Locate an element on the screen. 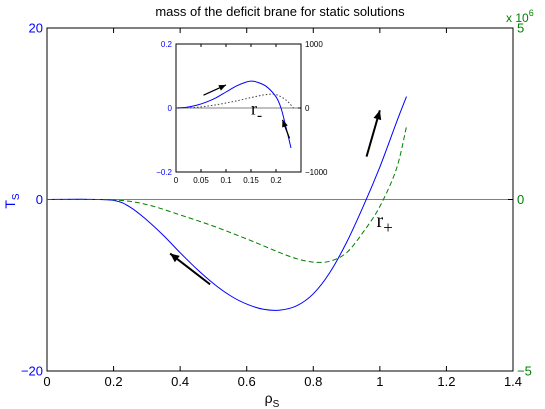 Image resolution: width=545 pixels, height=409 pixels. inset-x-tick-label: 0.05 is located at coordinates (201, 180).